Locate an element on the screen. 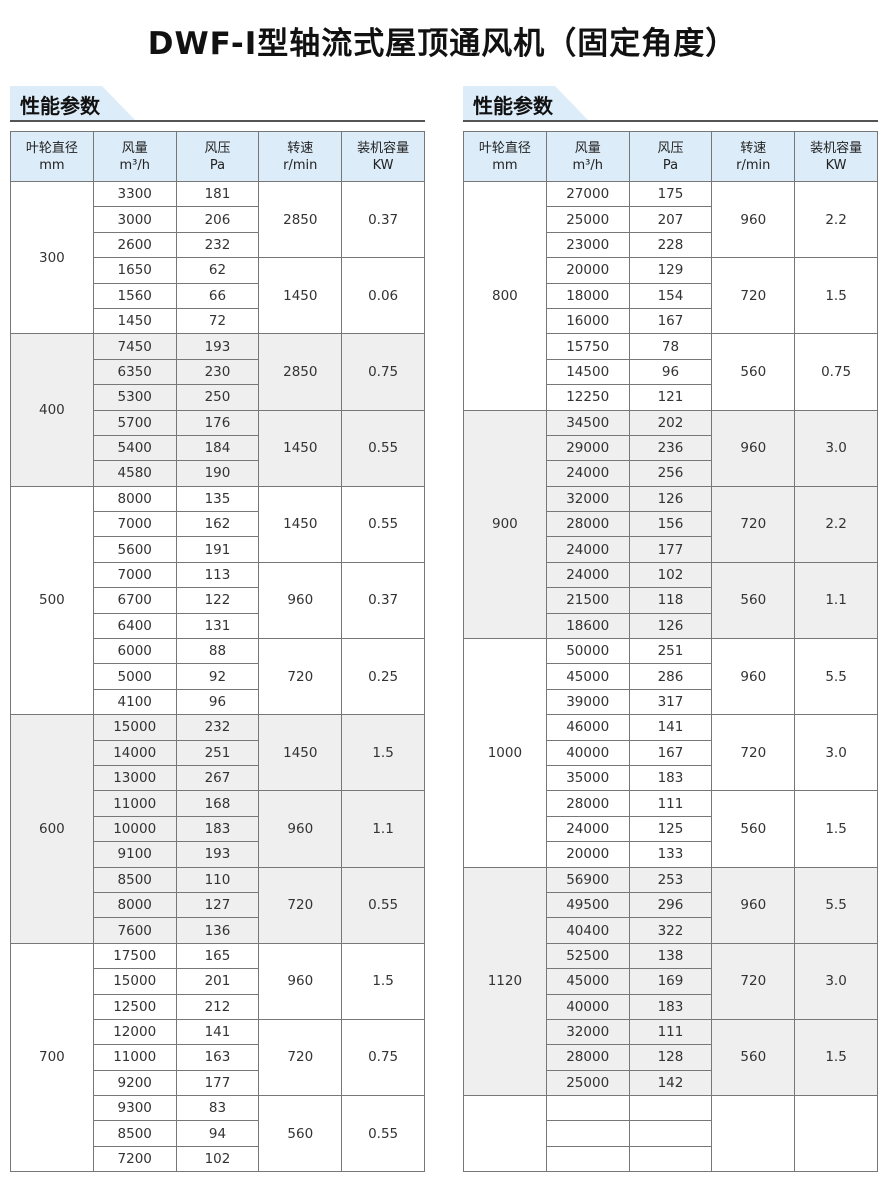 This screenshot has width=885, height=1180. pressure-cell: 183 is located at coordinates (670, 778).